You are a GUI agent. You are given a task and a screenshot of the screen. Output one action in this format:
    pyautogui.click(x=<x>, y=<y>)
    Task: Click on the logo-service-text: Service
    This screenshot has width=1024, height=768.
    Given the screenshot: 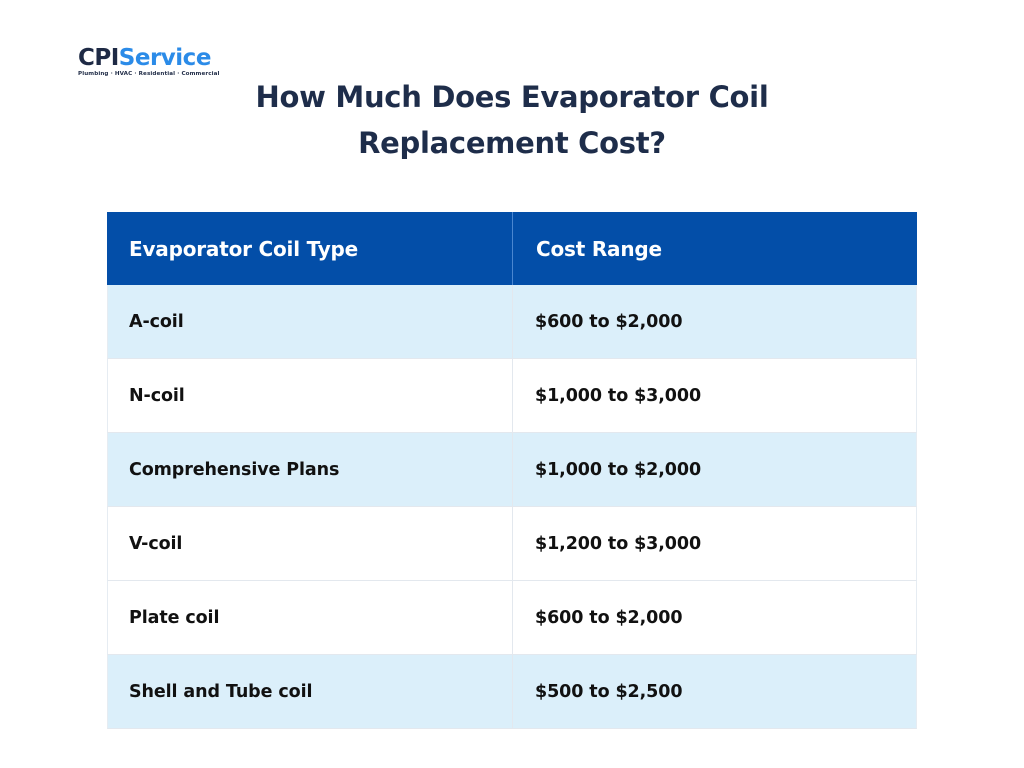 What is the action you would take?
    pyautogui.click(x=165, y=58)
    